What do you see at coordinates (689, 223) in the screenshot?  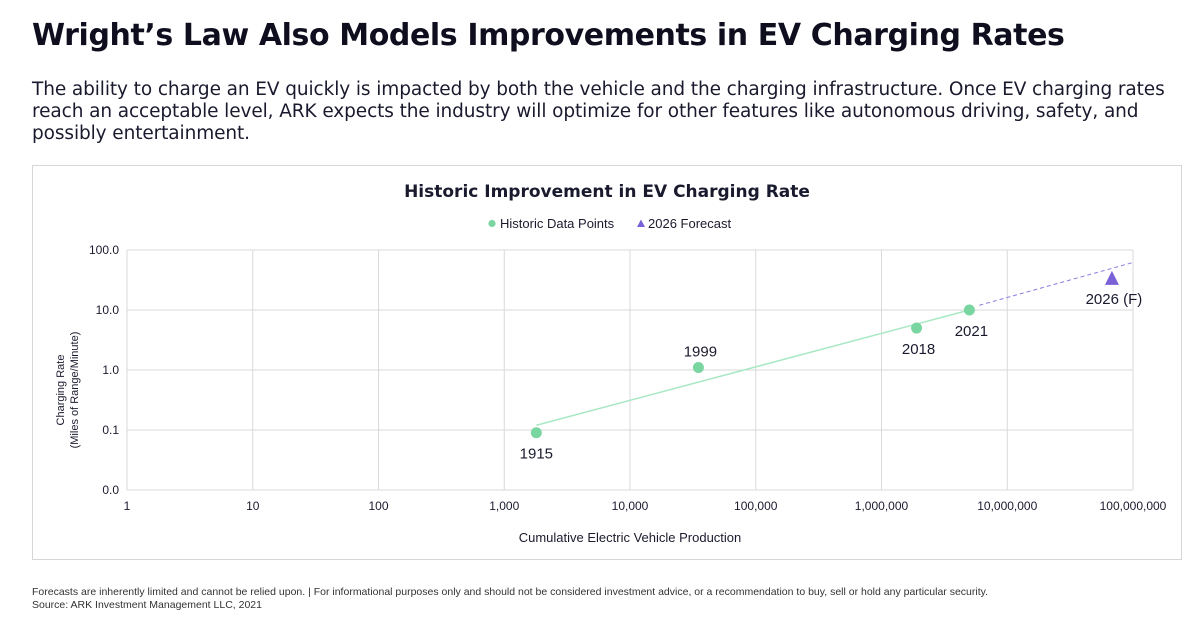 I see `legend-forecast-label: 2026 Forecast` at bounding box center [689, 223].